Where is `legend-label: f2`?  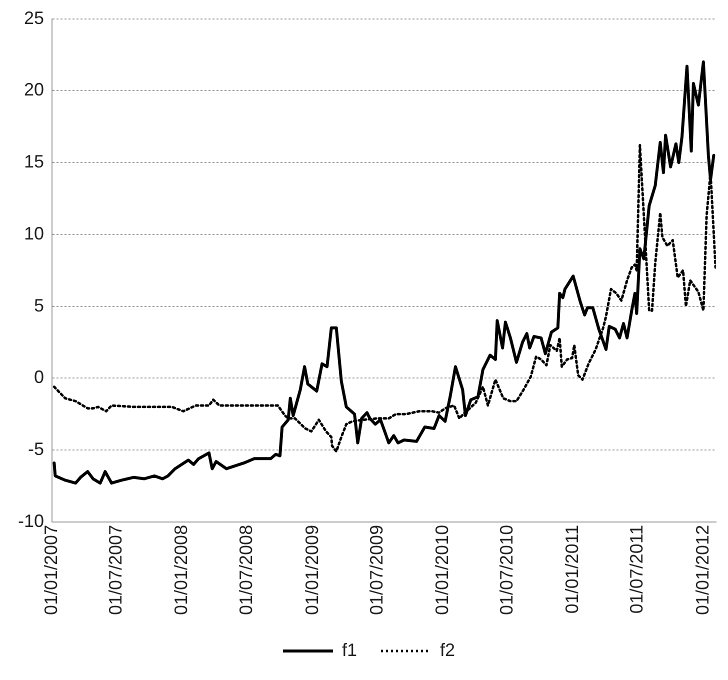 legend-label: f2 is located at coordinates (448, 650).